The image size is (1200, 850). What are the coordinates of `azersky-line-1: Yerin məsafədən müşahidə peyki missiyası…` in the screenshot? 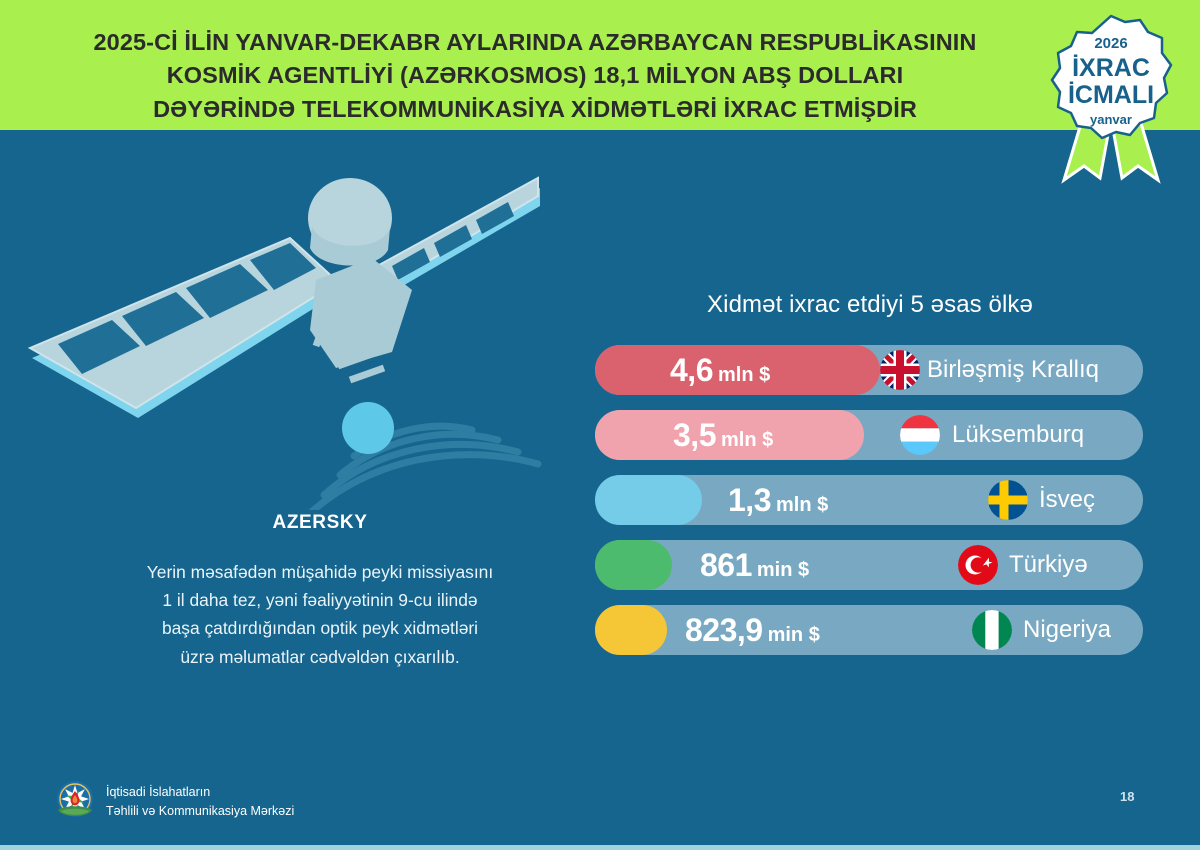 It's located at (320, 572).